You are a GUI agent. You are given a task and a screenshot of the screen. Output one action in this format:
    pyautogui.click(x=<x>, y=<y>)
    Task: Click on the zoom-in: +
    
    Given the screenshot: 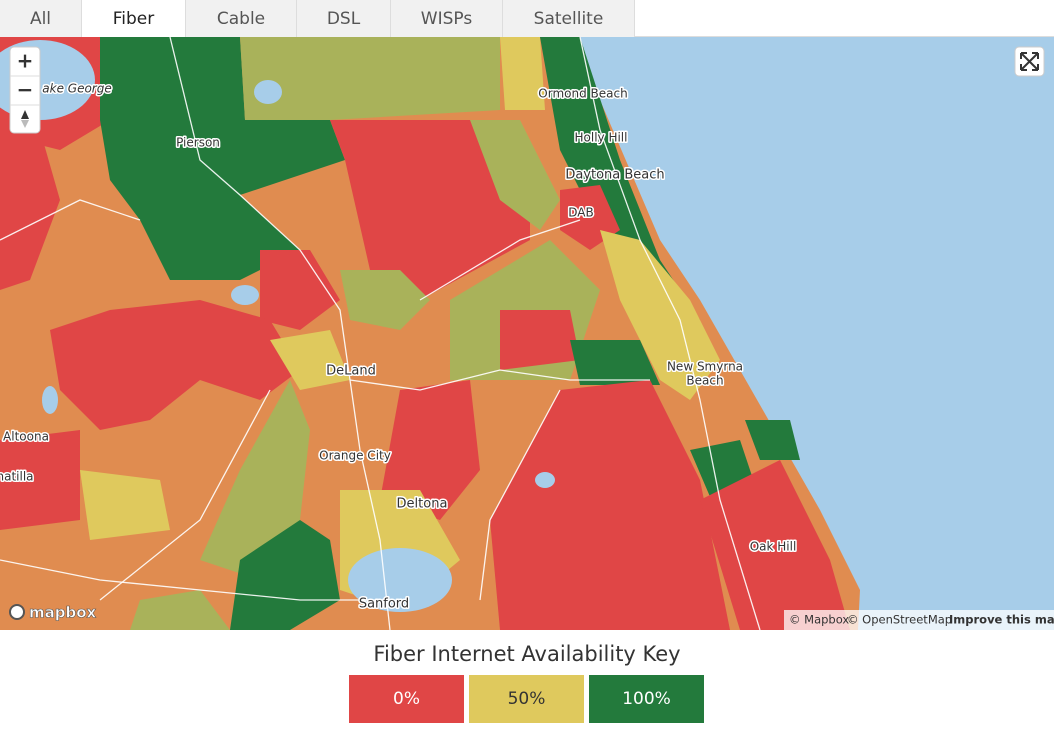 What is the action you would take?
    pyautogui.click(x=25, y=61)
    